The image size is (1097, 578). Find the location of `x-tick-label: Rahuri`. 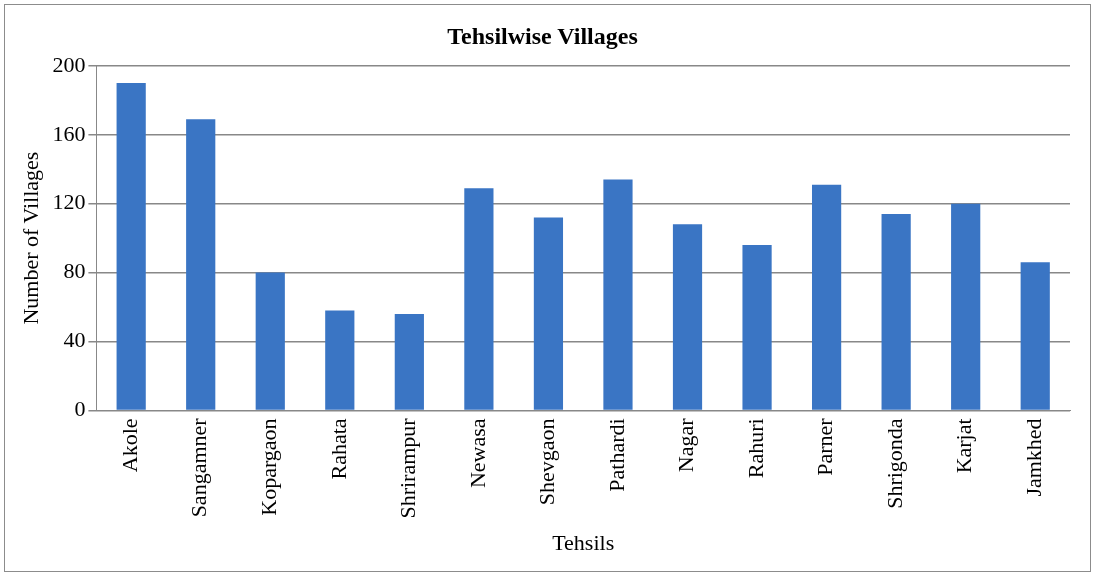

x-tick-label: Rahuri is located at coordinates (755, 448).